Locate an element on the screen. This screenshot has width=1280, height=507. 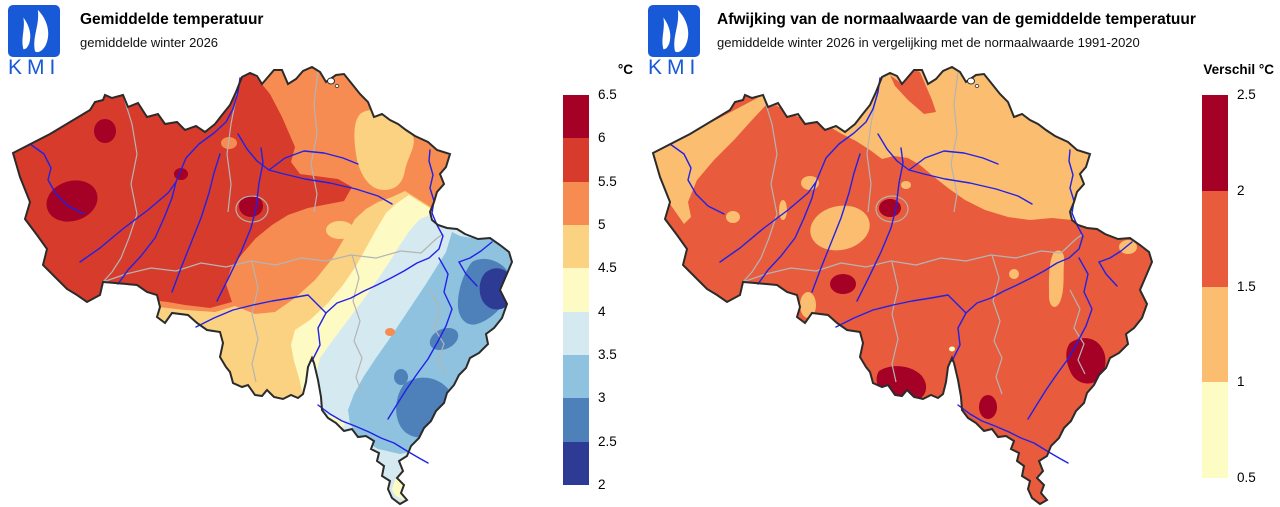
legend-tick-label: 6.5 is located at coordinates (607, 94).